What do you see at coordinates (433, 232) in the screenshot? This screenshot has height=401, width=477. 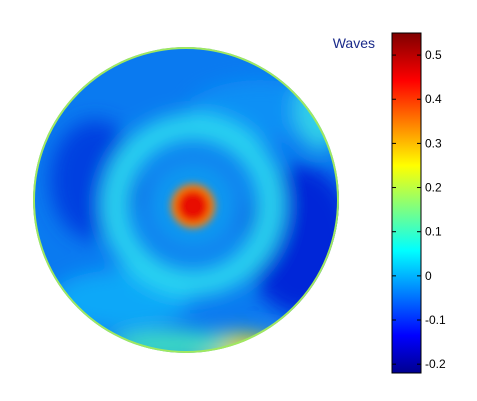 I see `colorbar-tick-label: 0.1` at bounding box center [433, 232].